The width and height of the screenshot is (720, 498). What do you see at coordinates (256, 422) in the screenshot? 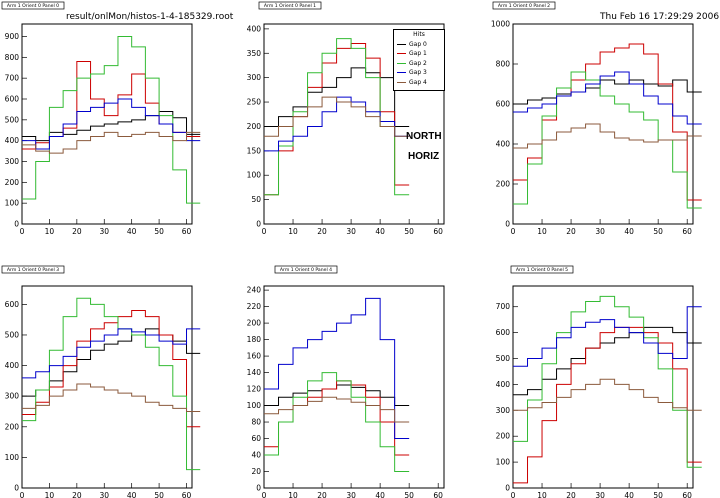
I see `y-tick-label: 80` at bounding box center [256, 422].